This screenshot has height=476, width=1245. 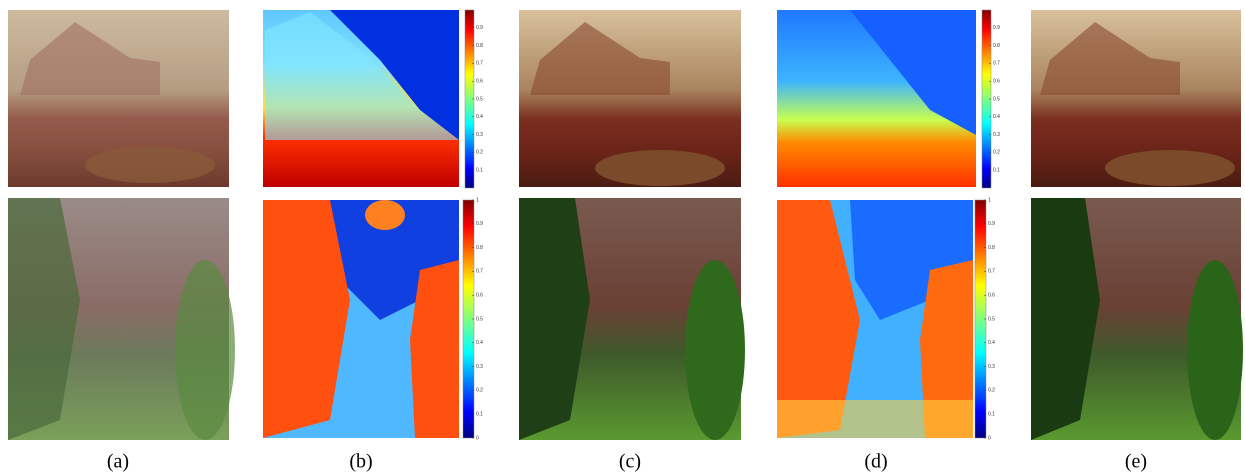 What do you see at coordinates (1136, 462) in the screenshot?
I see `caption: (e)` at bounding box center [1136, 462].